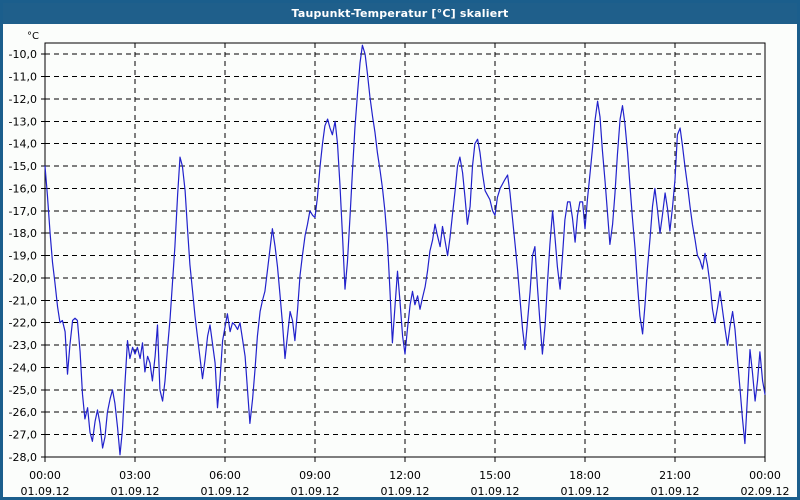  I want to click on y-tick-label: -20,0, so click(23, 278).